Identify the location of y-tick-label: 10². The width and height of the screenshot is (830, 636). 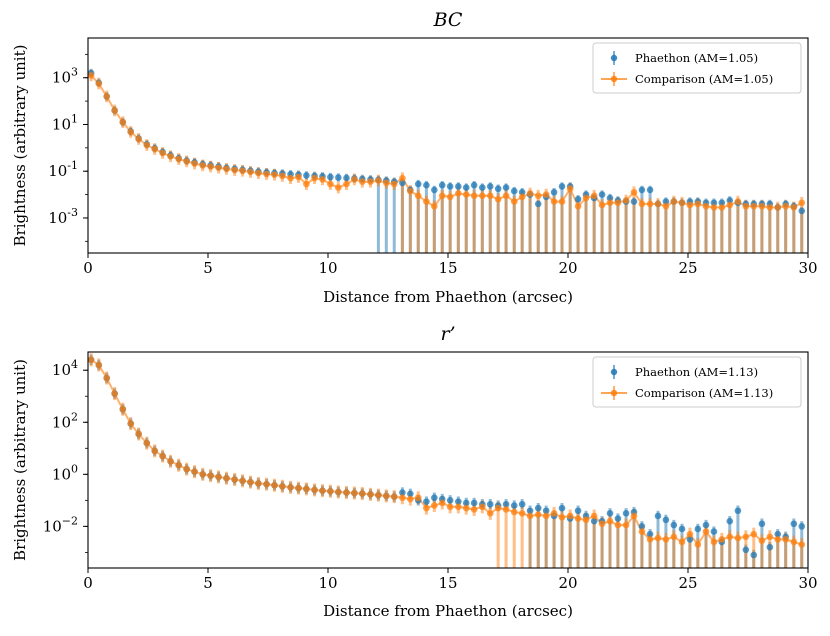
(65, 420).